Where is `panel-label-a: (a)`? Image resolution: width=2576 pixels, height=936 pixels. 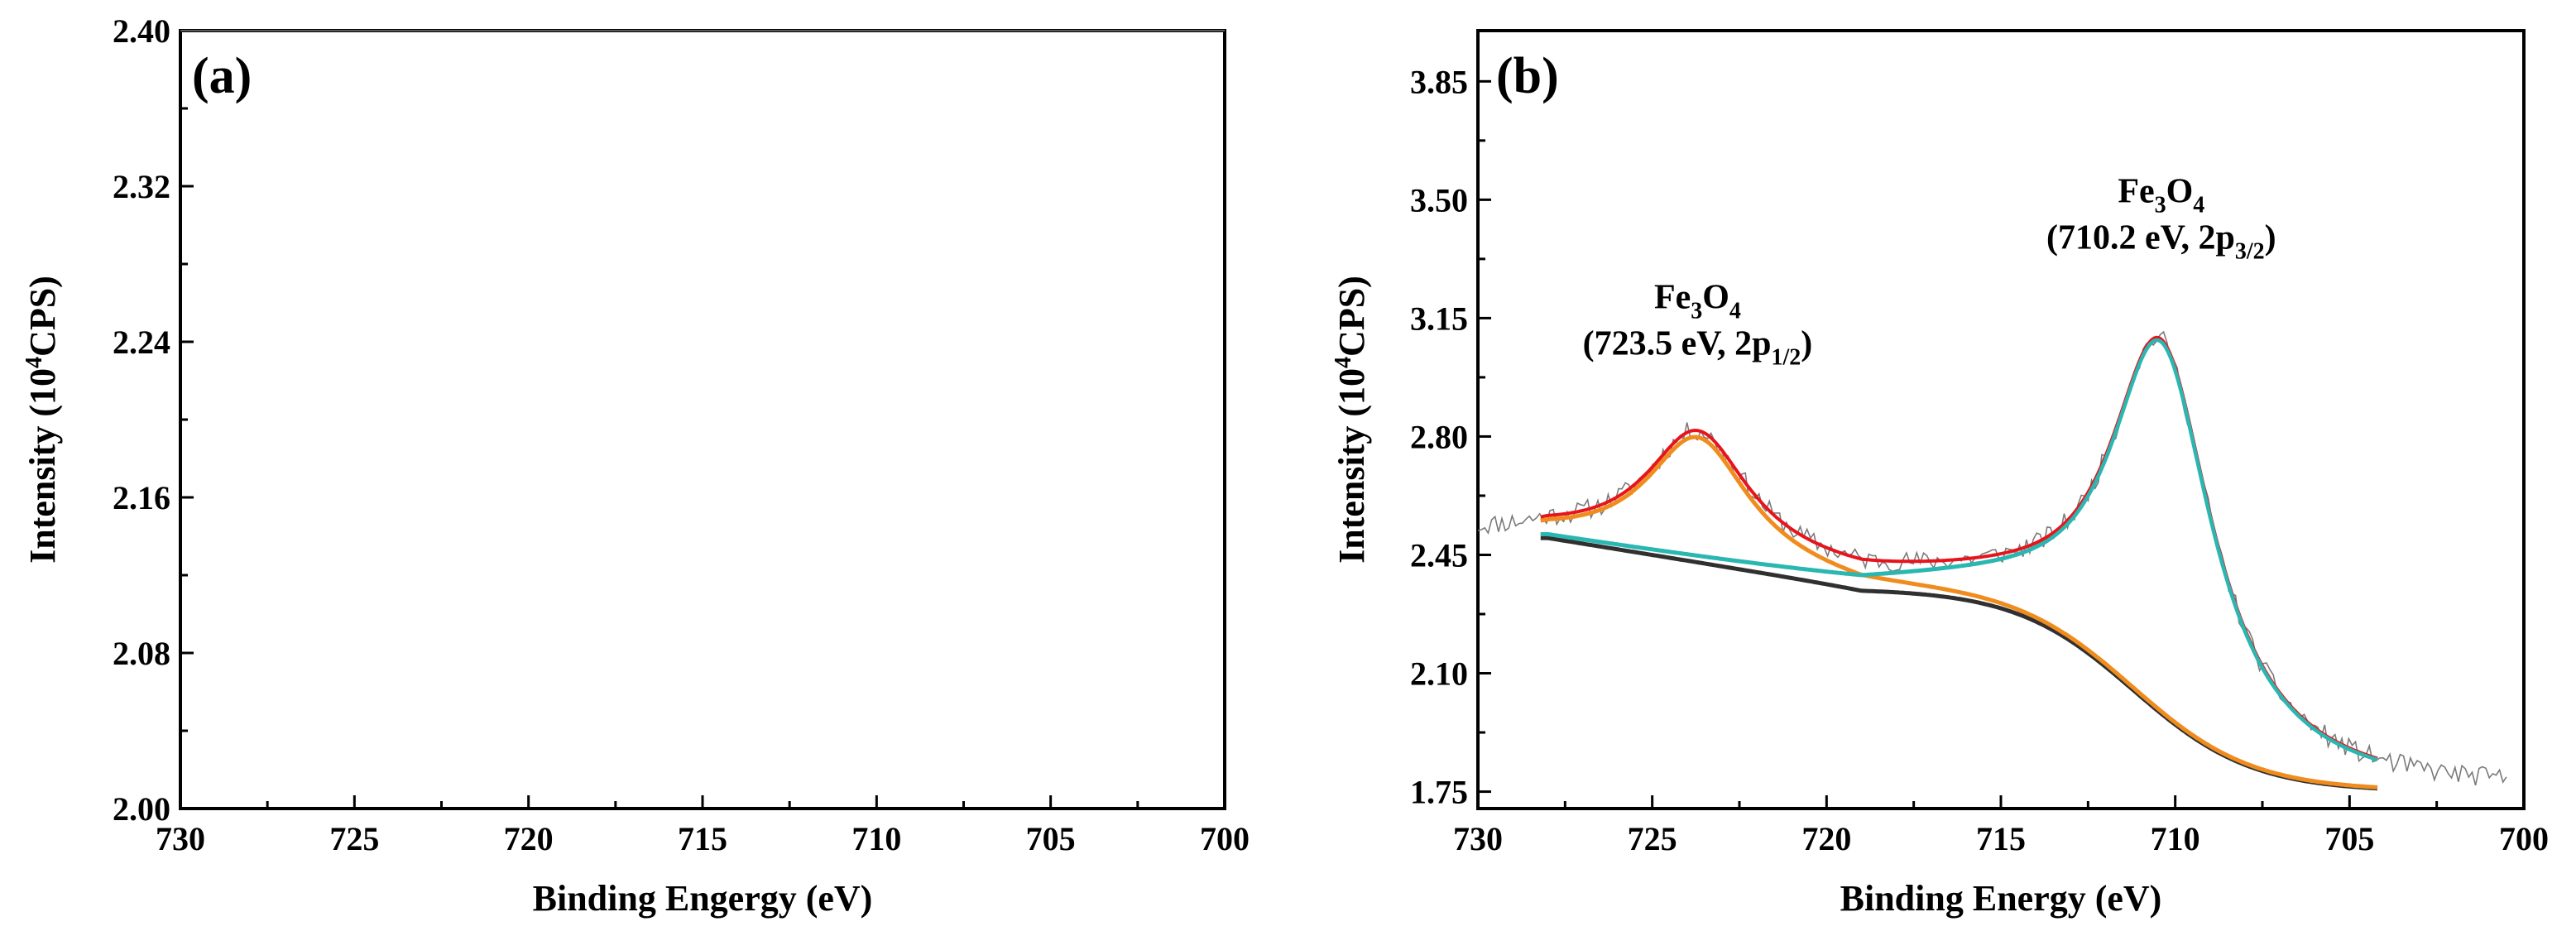
panel-label-a: (a) is located at coordinates (222, 76).